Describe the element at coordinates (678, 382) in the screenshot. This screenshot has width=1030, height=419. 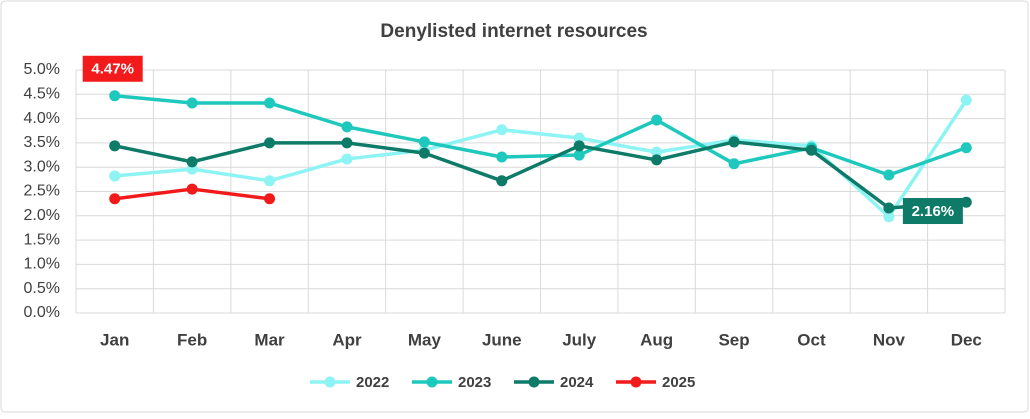
I see `legend-label: 2025` at that location.